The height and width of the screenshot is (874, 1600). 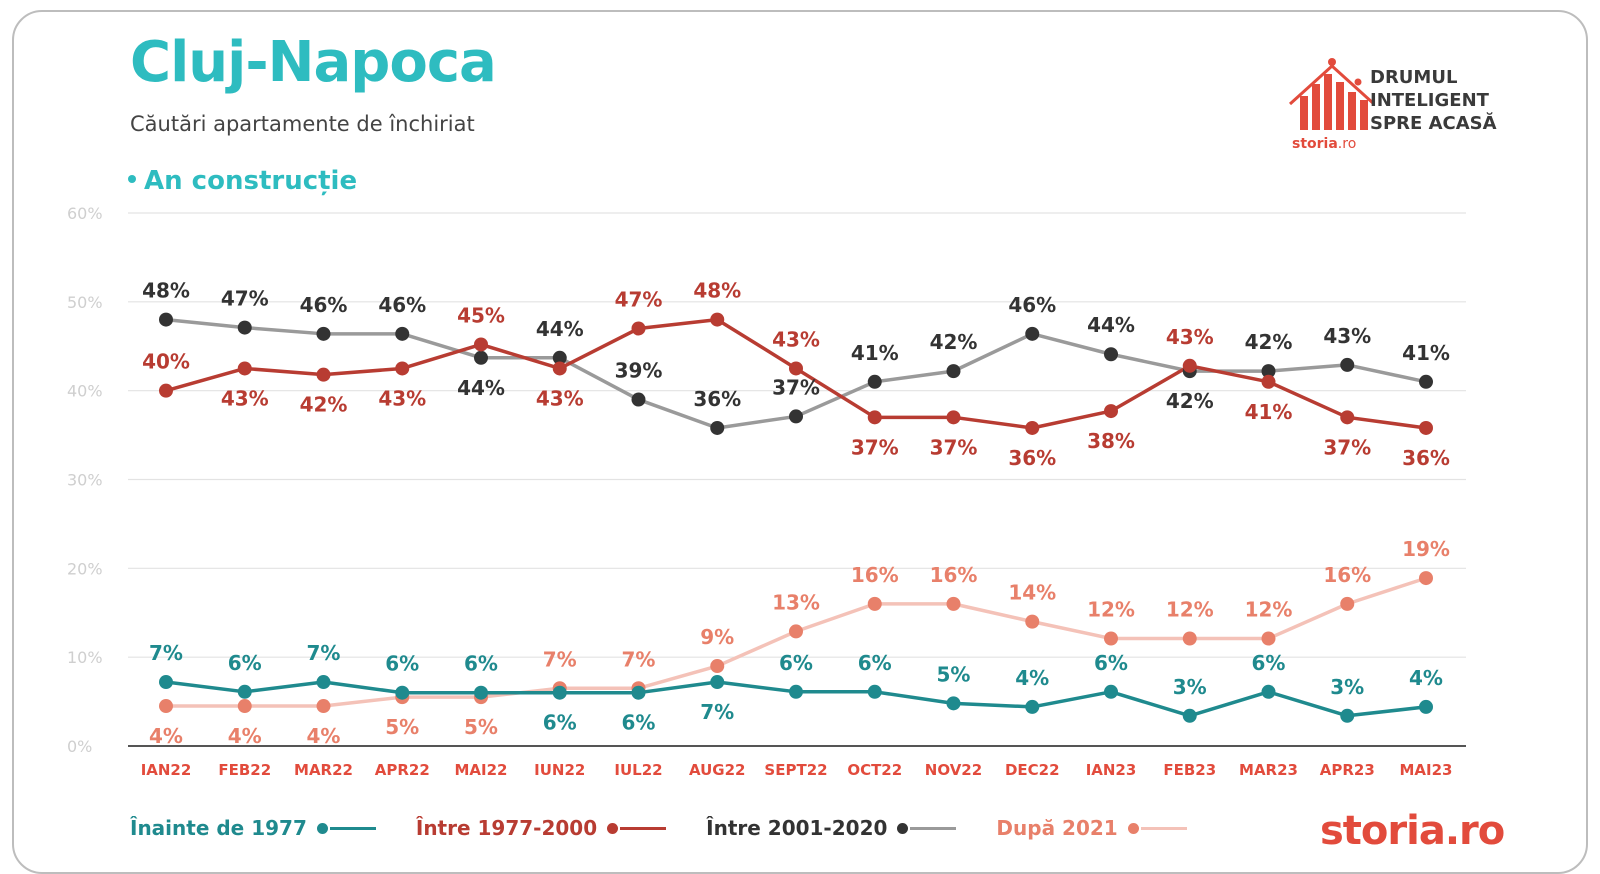 I want to click on y-tick-label: 0%, so click(x=79, y=746).